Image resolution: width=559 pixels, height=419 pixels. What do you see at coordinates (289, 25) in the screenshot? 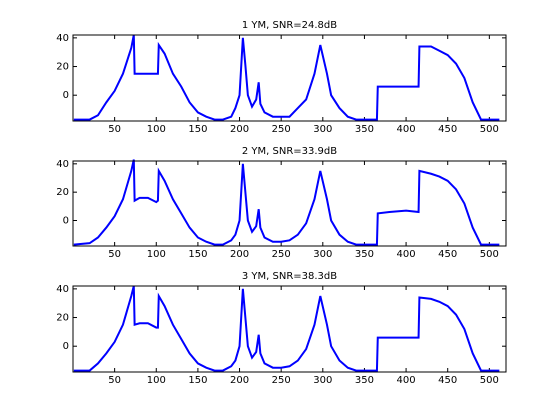
I see `subplot-title: 1 YM, SNR=24.8dB` at bounding box center [289, 25].